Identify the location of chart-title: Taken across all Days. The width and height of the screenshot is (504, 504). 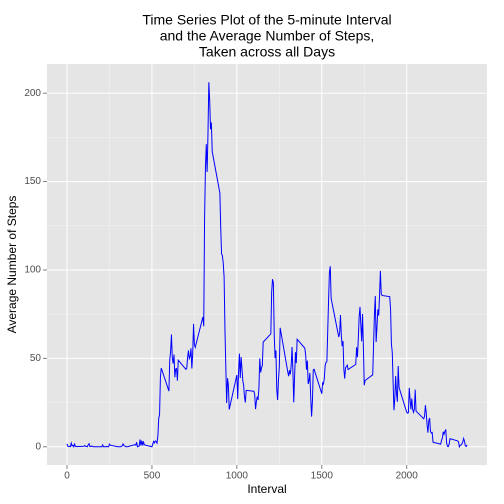
(267, 52).